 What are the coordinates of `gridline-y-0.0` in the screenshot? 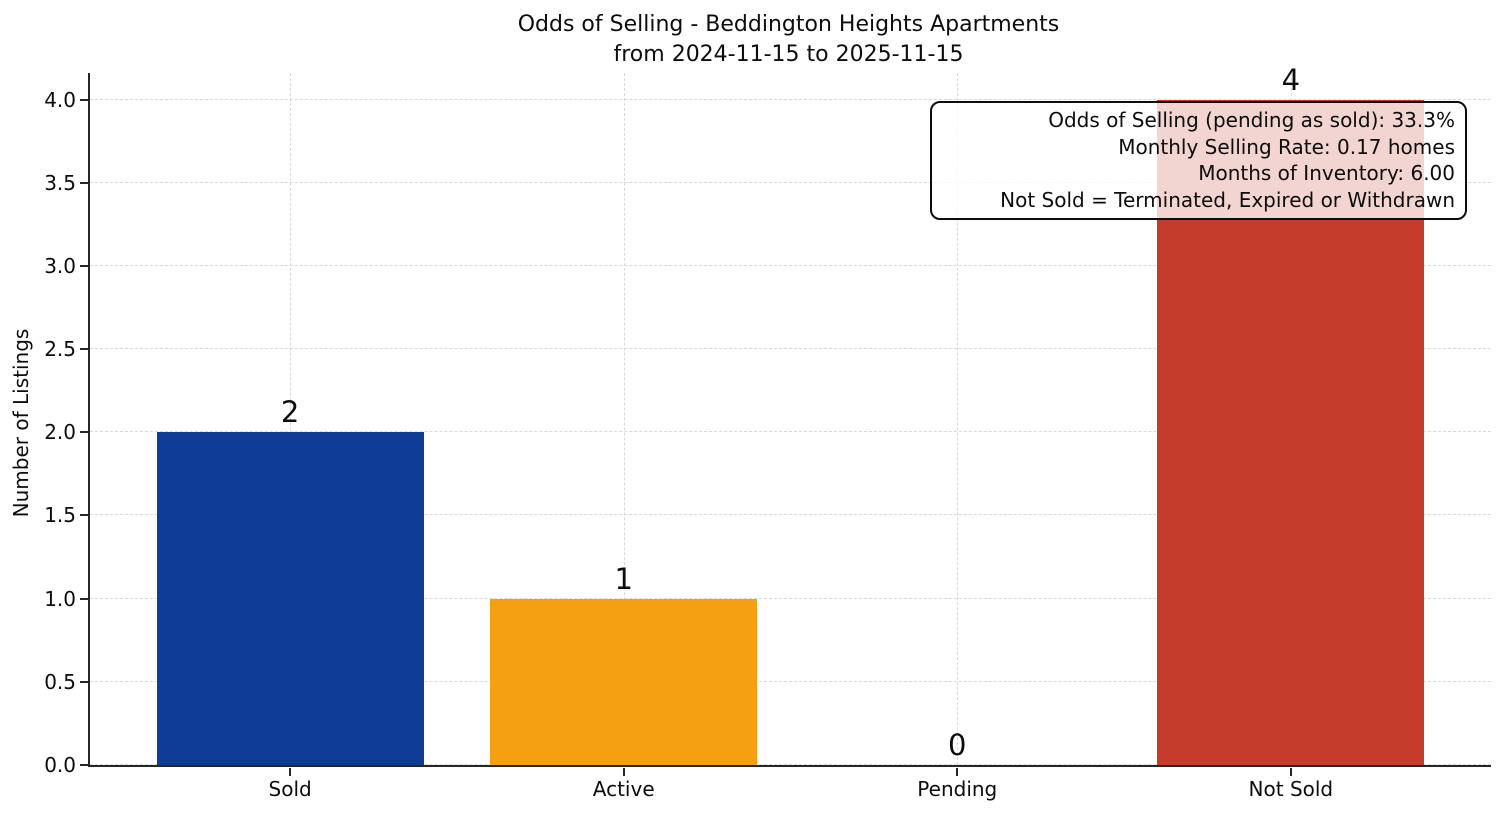 It's located at (790, 764).